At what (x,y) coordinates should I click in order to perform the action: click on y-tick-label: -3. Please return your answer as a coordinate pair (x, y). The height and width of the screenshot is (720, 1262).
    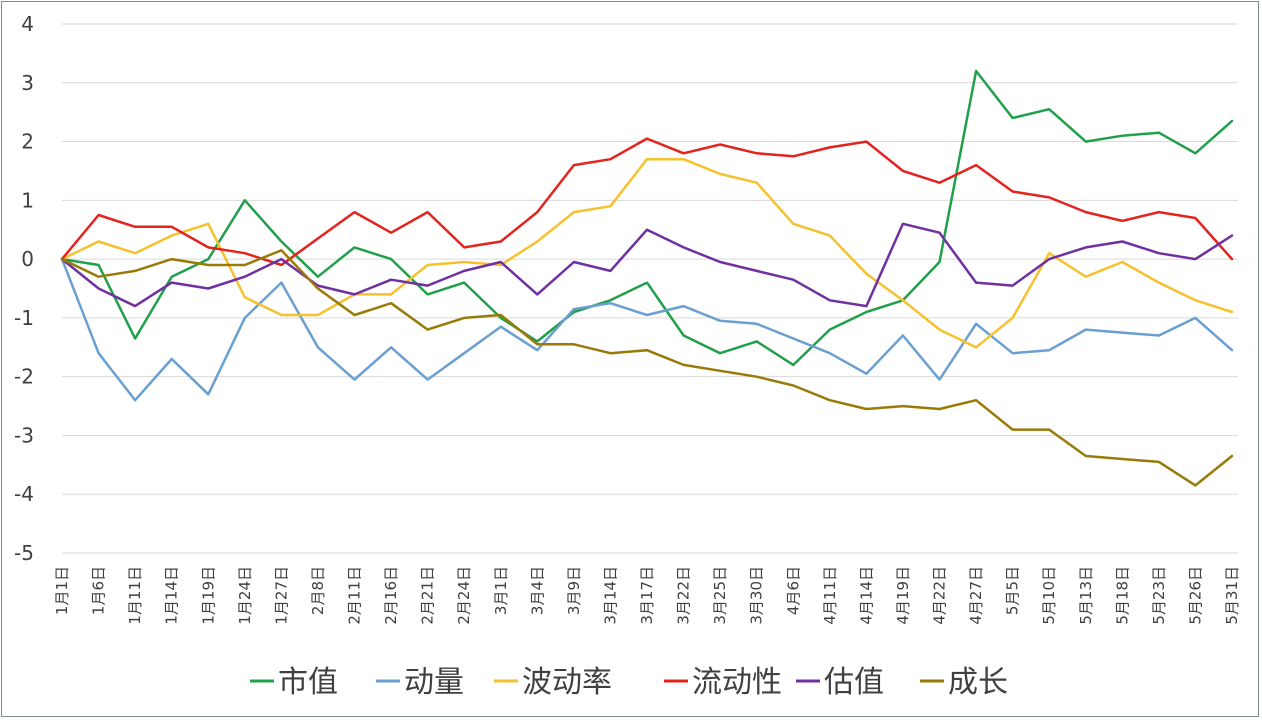
    Looking at the image, I should click on (24, 435).